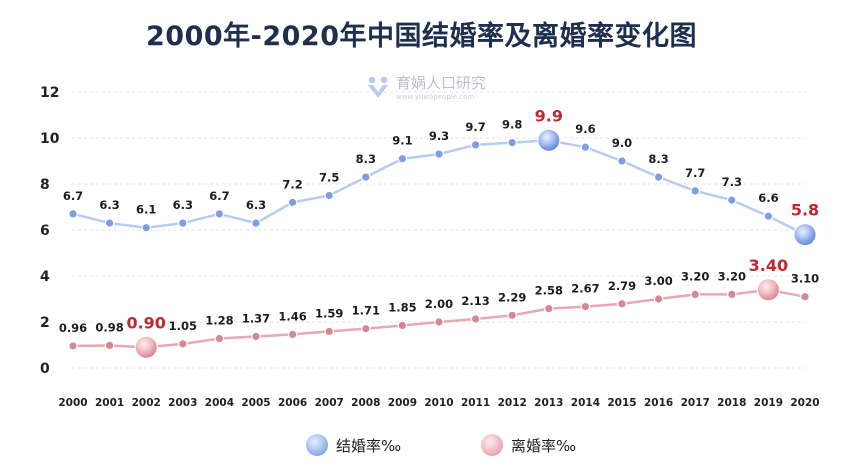  What do you see at coordinates (768, 265) in the screenshot?
I see `divorce-data-label: 3.40` at bounding box center [768, 265].